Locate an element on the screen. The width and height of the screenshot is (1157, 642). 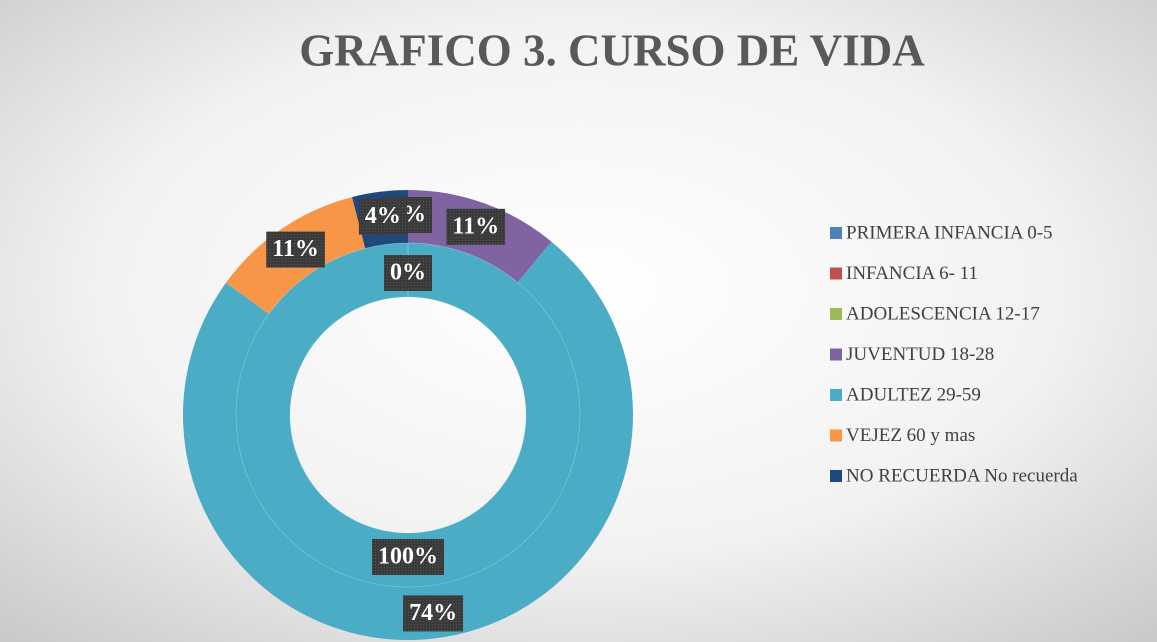
data-label: 0% is located at coordinates (408, 273).